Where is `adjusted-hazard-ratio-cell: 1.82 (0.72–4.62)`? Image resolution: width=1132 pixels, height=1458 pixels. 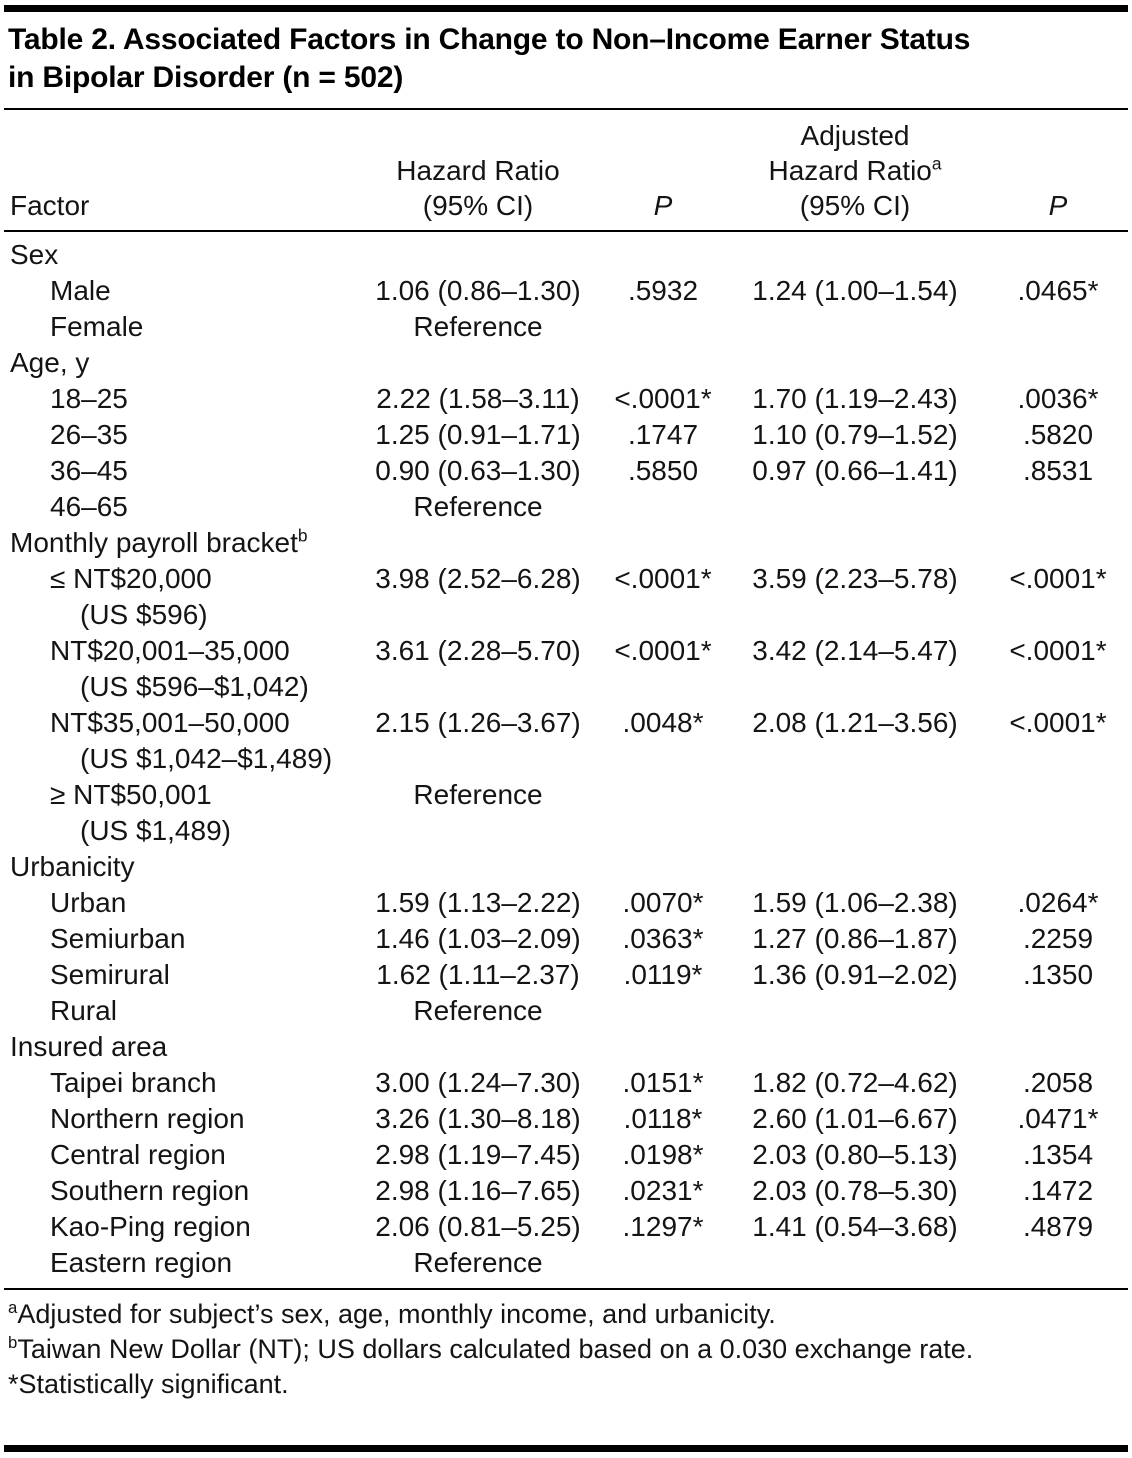
adjusted-hazard-ratio-cell: 1.82 (0.72–4.62) is located at coordinates (855, 1082).